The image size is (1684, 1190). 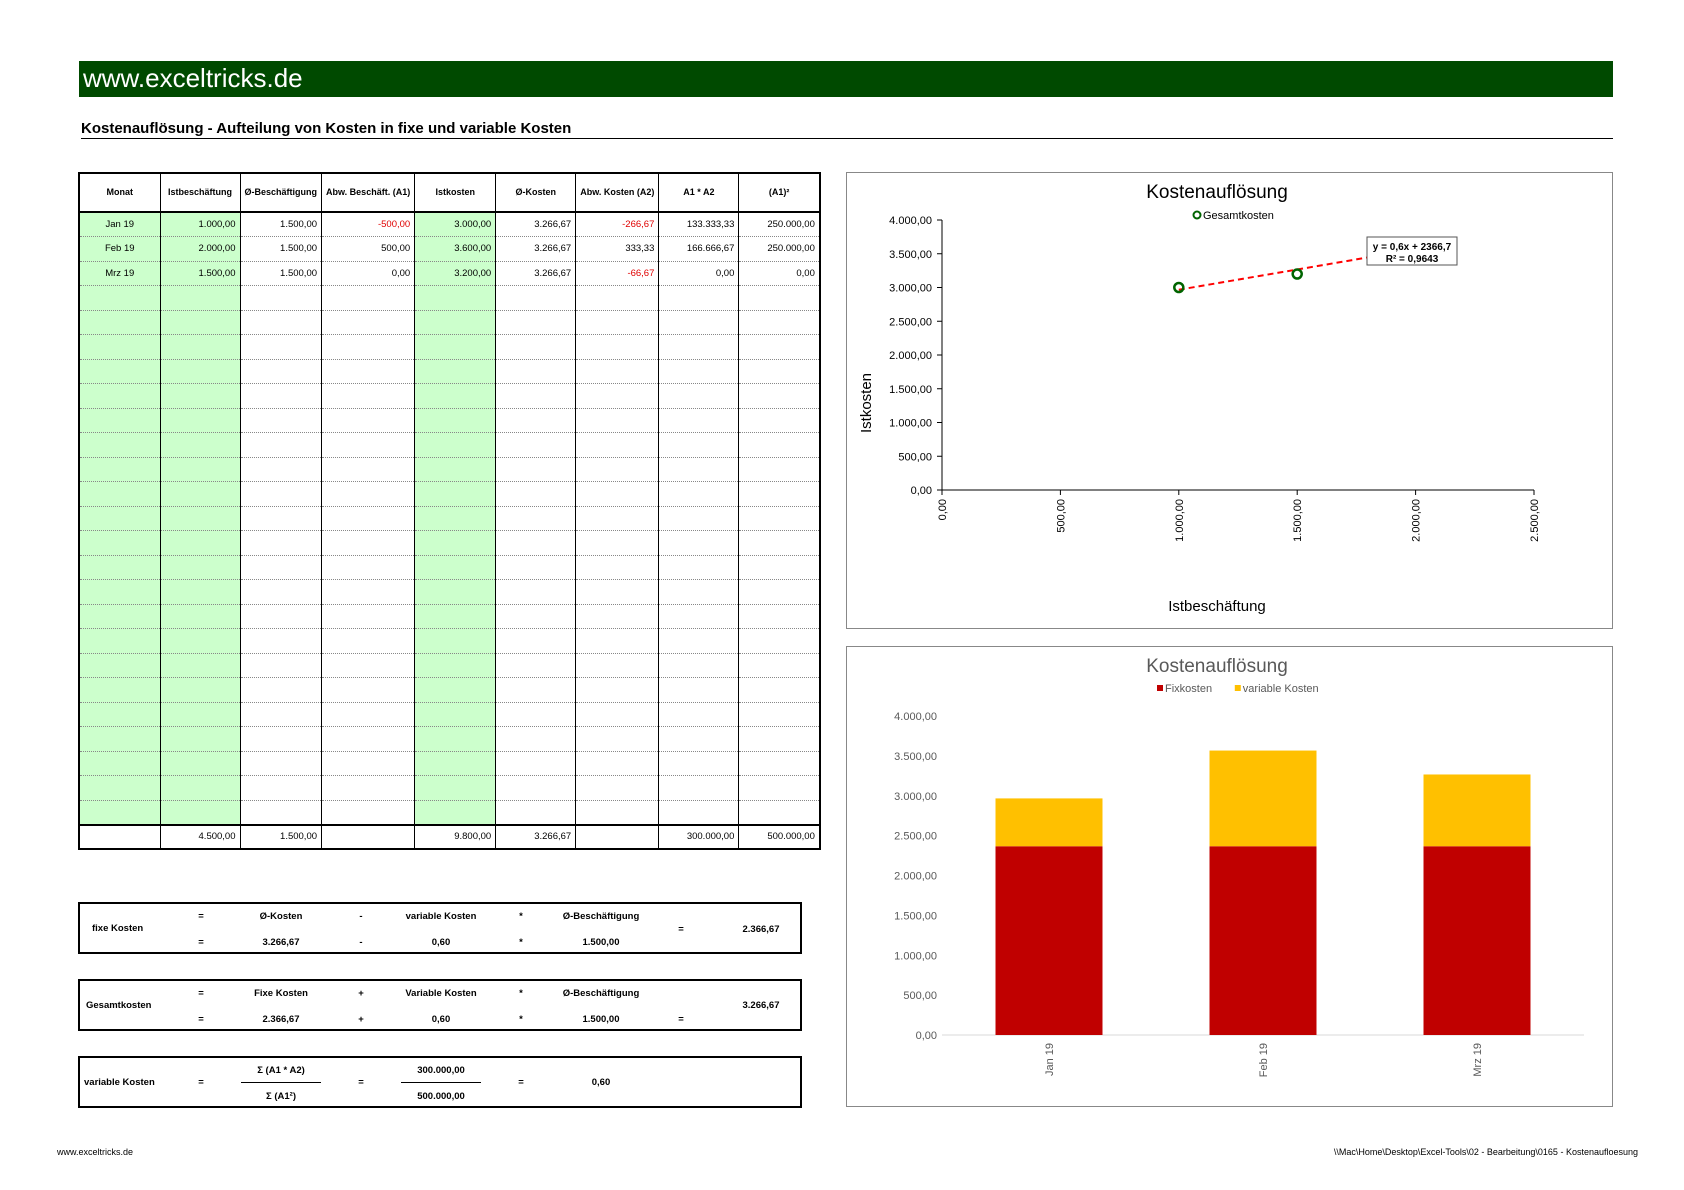 I want to click on table-cell: 3.266,67, so click(x=536, y=273).